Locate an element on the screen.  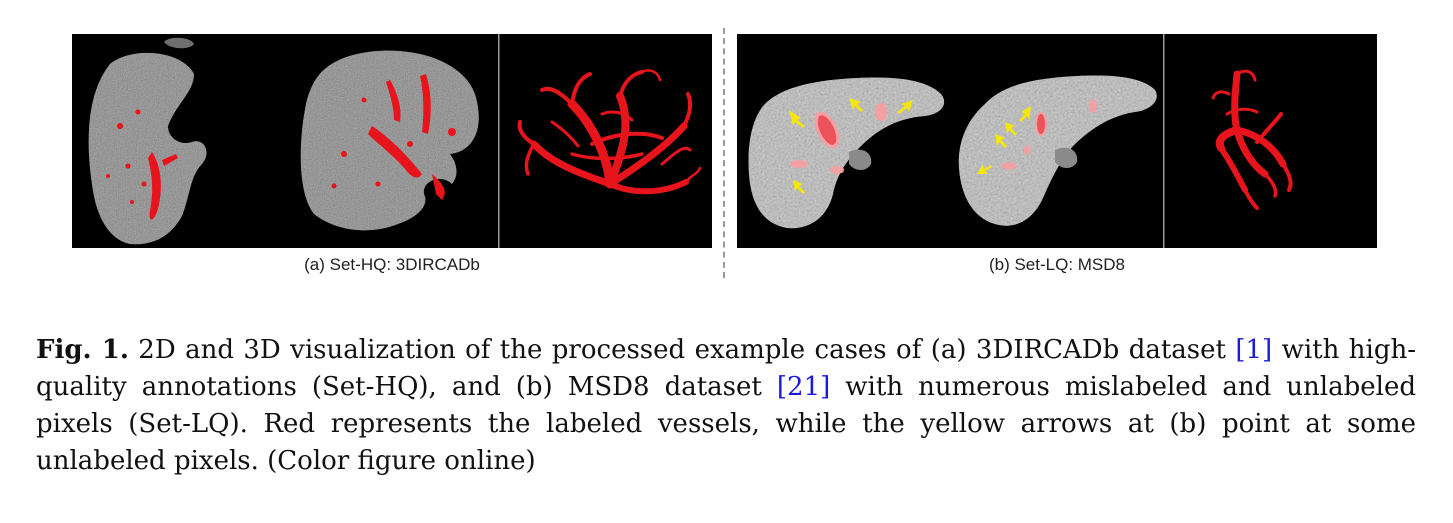
subcaption-b: (b) Set-LQ: MSD8 is located at coordinates (1057, 264).